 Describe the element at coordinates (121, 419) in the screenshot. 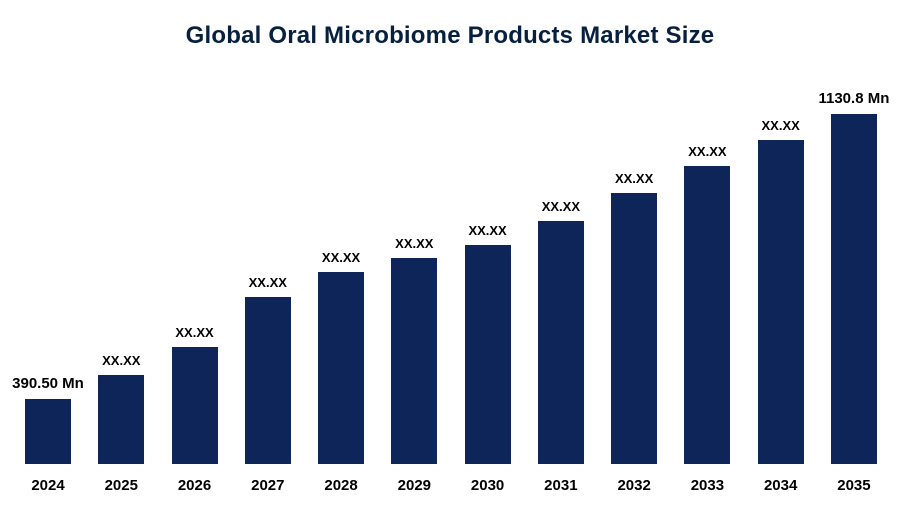

I see `bar-2025` at that location.